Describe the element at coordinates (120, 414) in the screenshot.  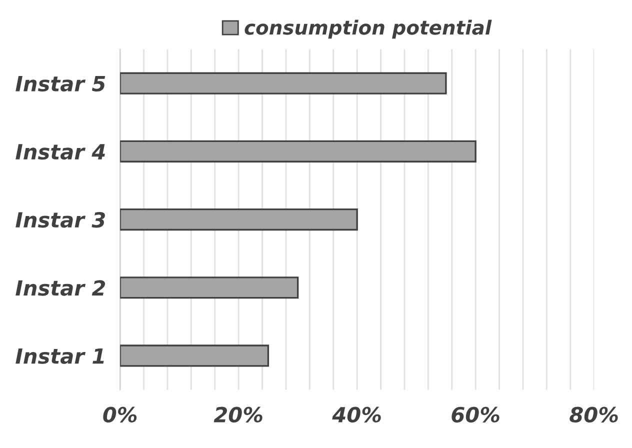
I see `x-tick-label: 0%` at that location.